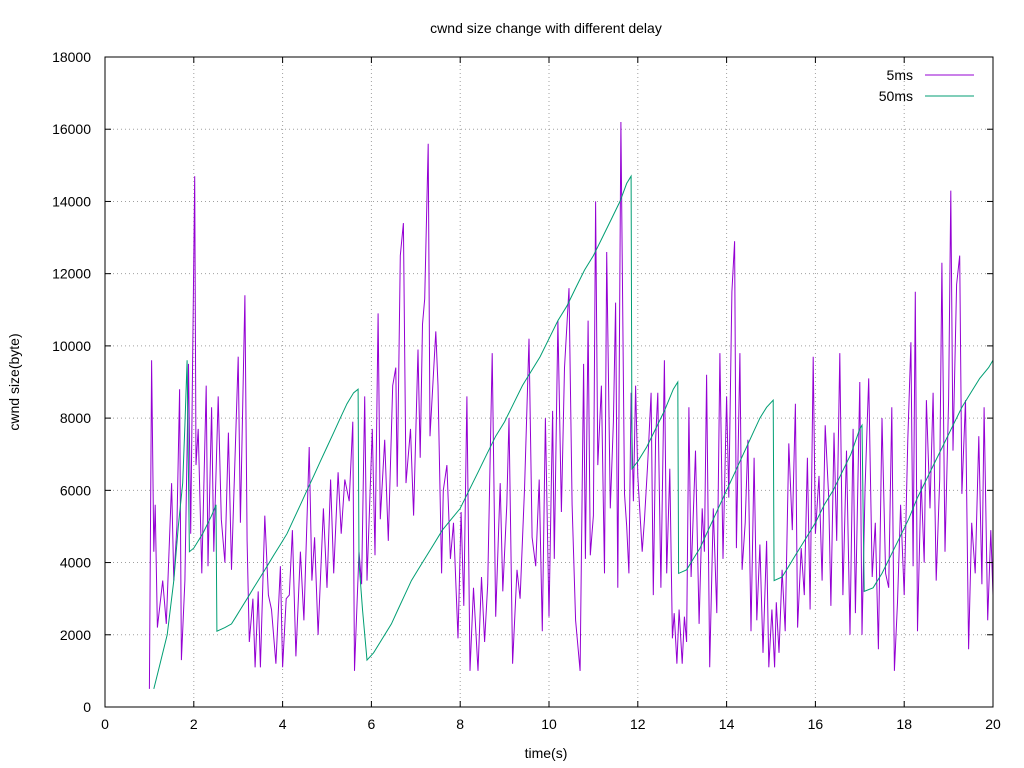 This screenshot has height=768, width=1024. What do you see at coordinates (283, 724) in the screenshot?
I see `x-tick-label: 4` at bounding box center [283, 724].